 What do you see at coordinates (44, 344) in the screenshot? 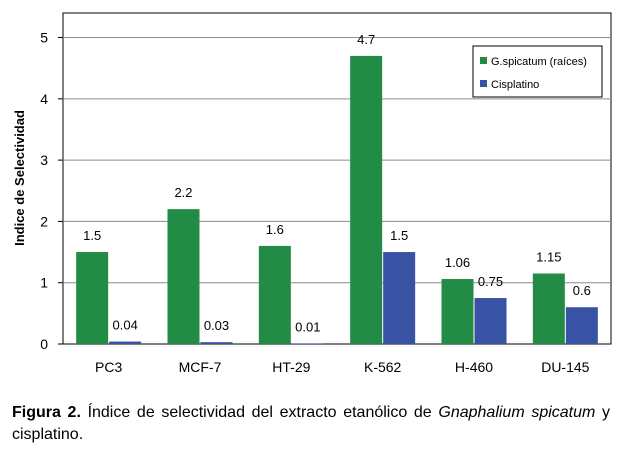
I see `y-tick-label: 0` at bounding box center [44, 344].